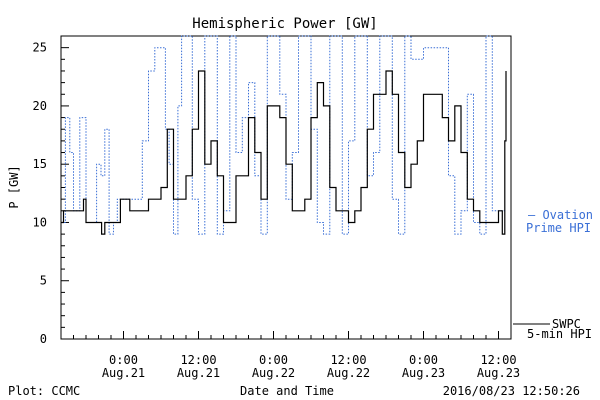  Describe the element at coordinates (560, 215) in the screenshot. I see `legend-ovation-line1: — Ovation` at that location.